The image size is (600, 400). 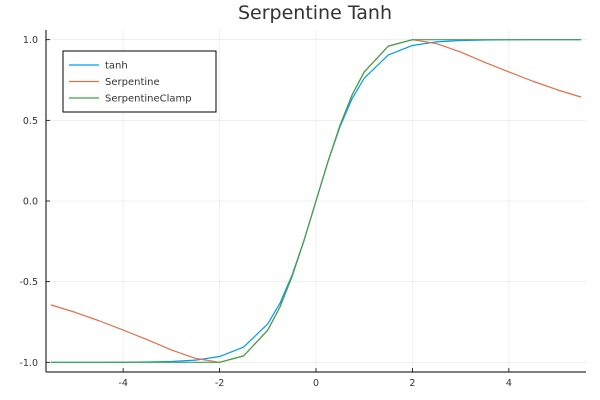 What do you see at coordinates (116, 66) in the screenshot?
I see `legend-label: tanh` at bounding box center [116, 66].